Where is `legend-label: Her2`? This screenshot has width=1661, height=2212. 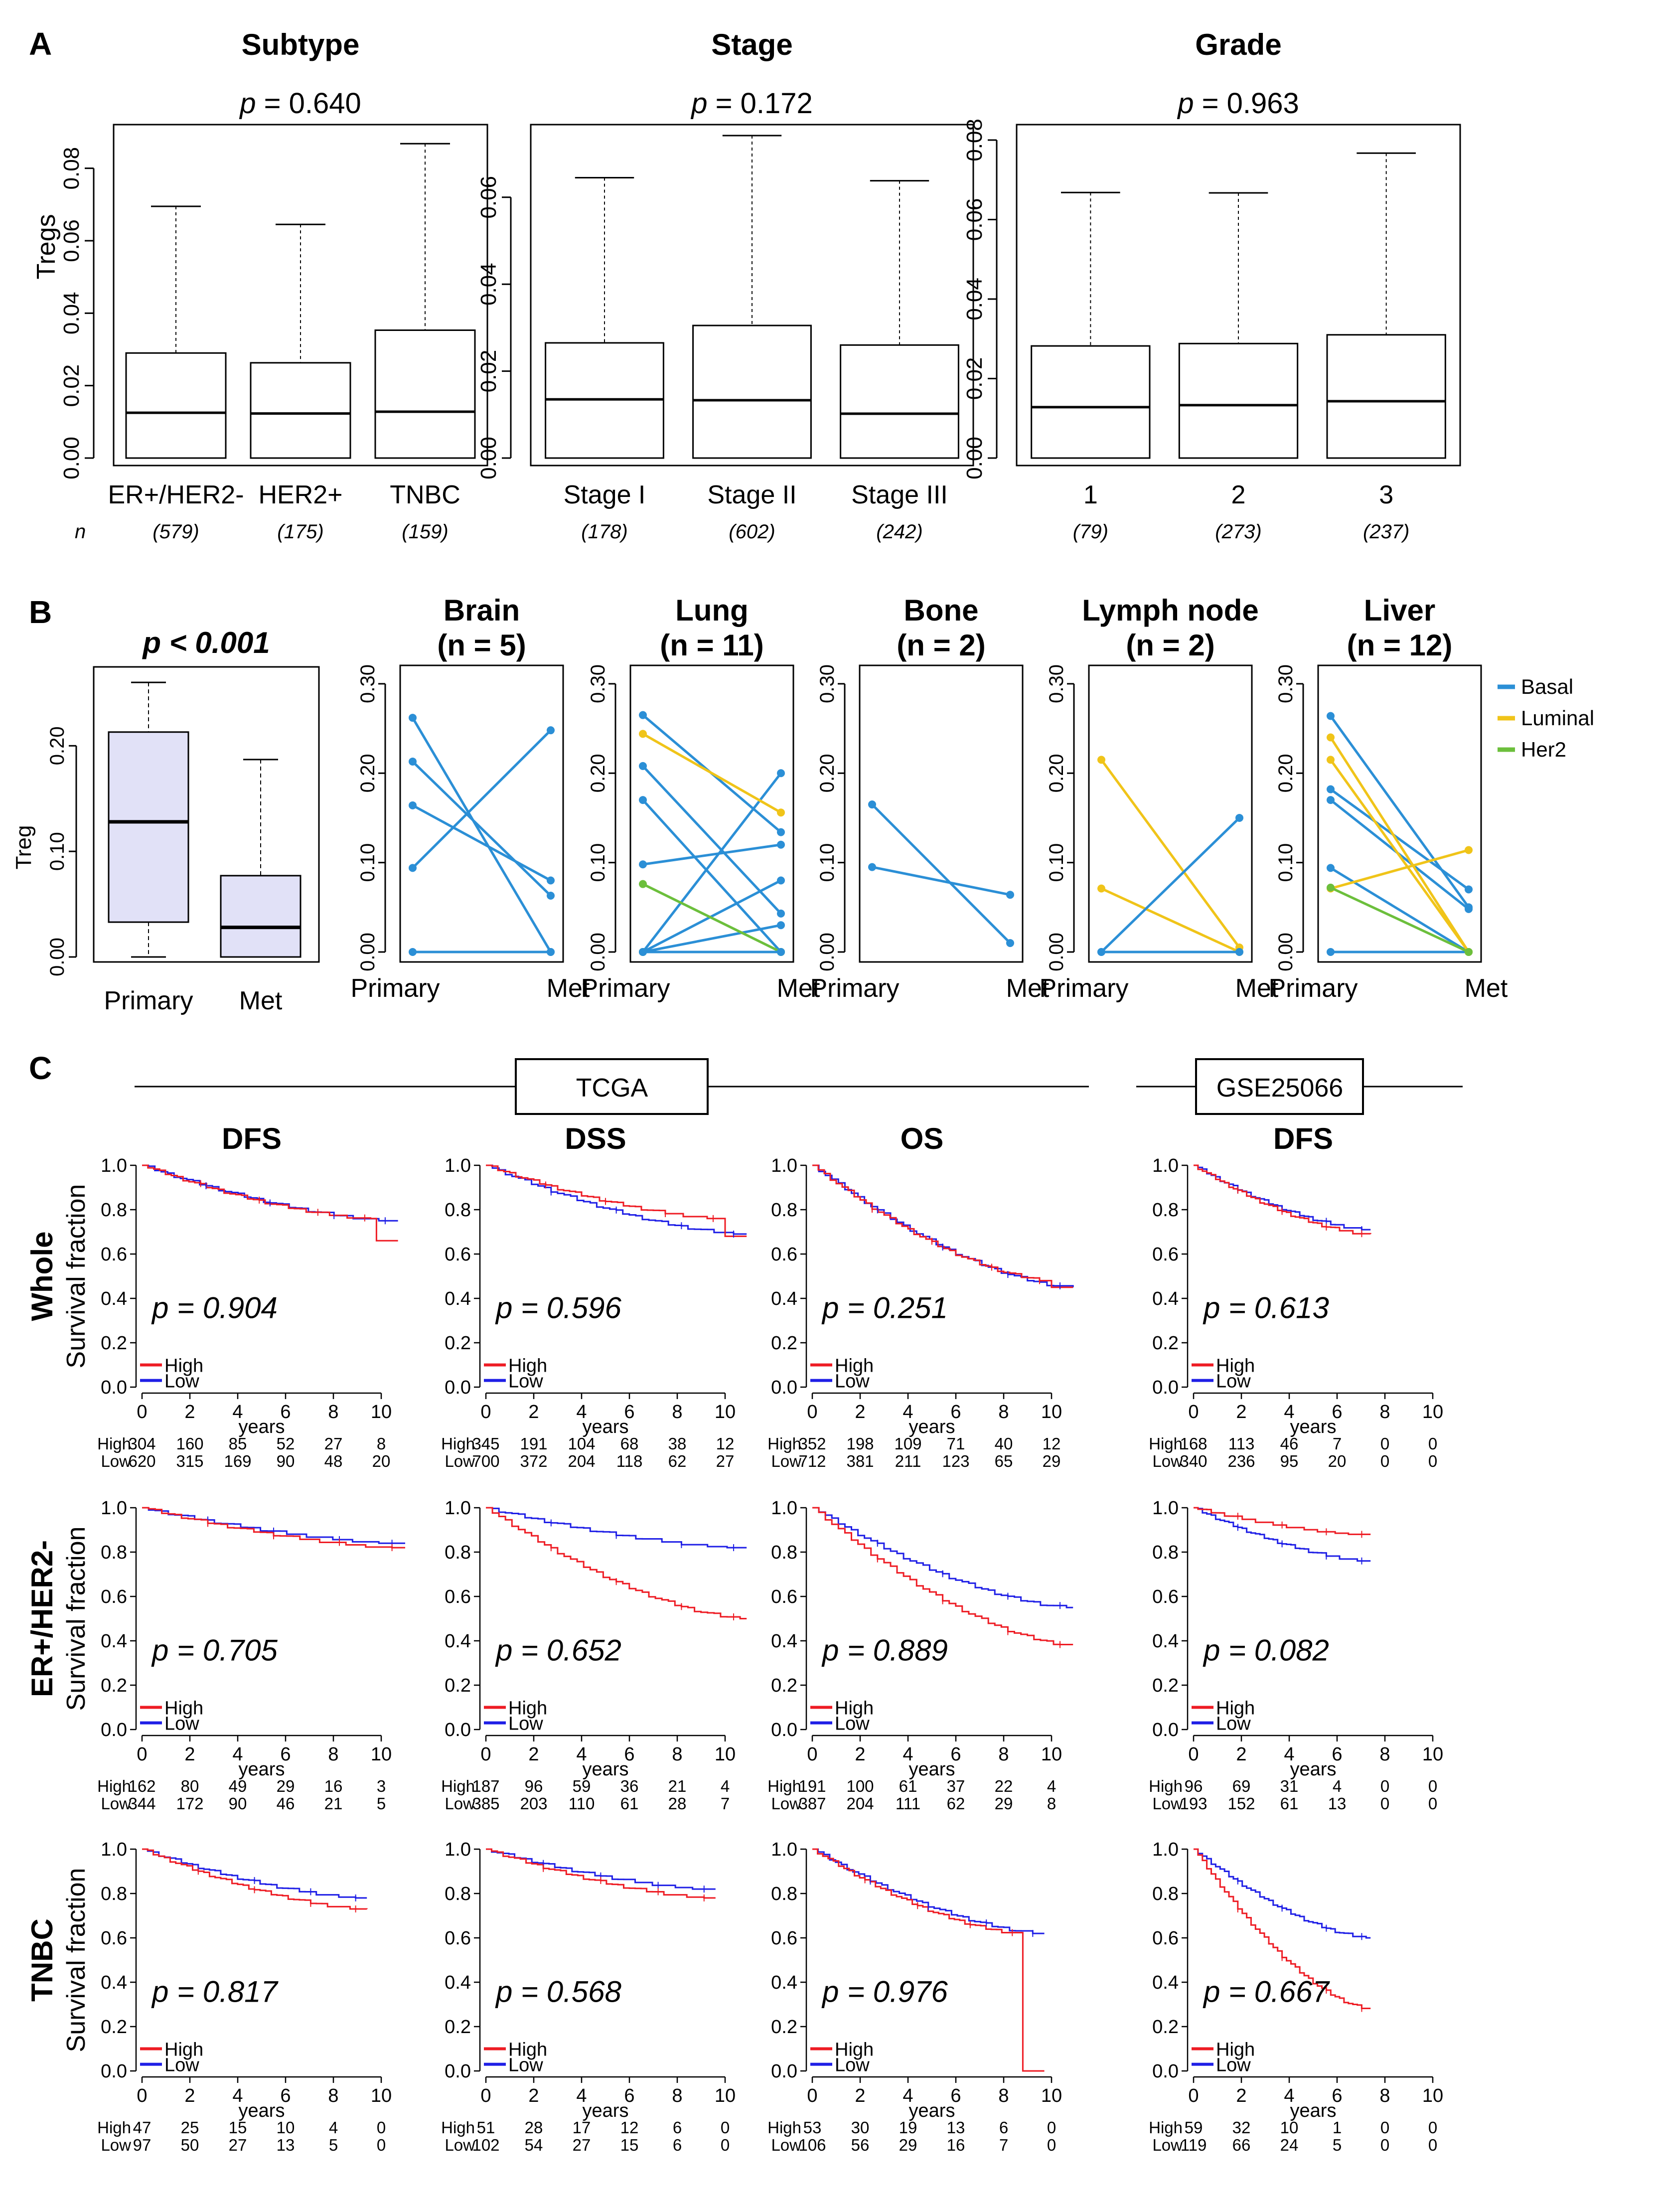
legend-label: Her2 is located at coordinates (1543, 749).